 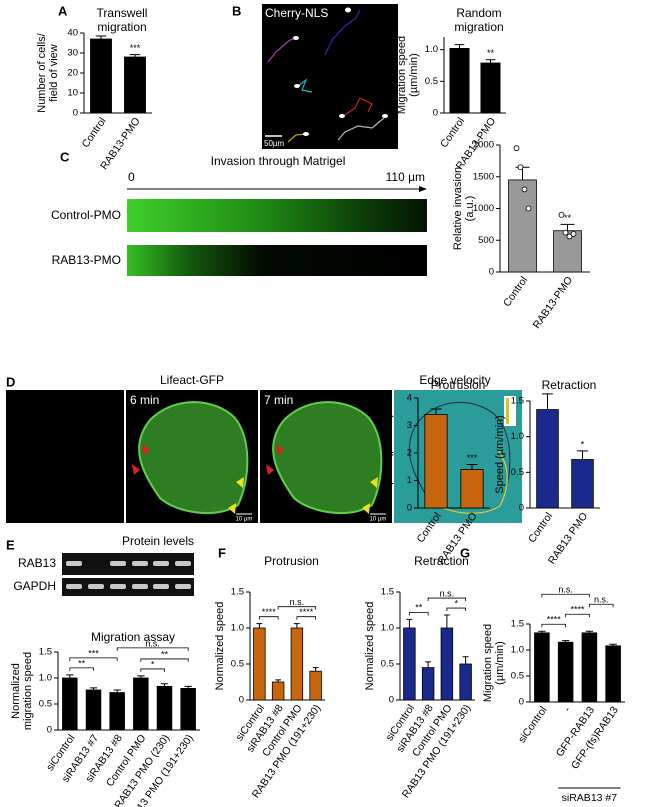 I want to click on significance-label: **, so click(x=568, y=218).